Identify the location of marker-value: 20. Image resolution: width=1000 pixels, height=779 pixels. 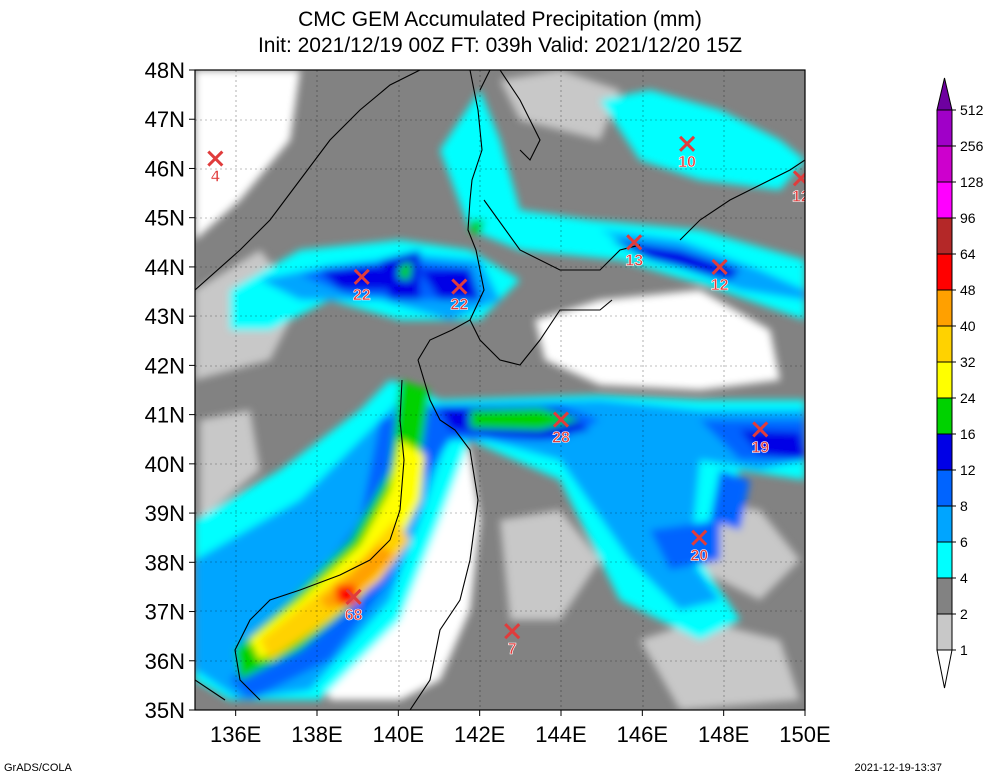
(699, 556).